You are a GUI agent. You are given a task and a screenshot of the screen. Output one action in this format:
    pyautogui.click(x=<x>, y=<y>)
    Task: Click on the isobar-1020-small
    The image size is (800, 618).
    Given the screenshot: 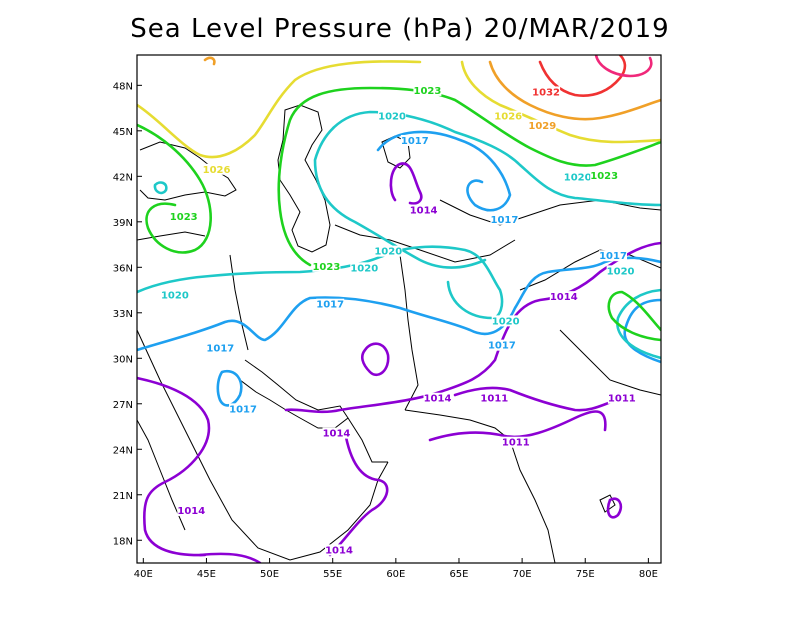 What is the action you would take?
    pyautogui.click(x=160, y=188)
    